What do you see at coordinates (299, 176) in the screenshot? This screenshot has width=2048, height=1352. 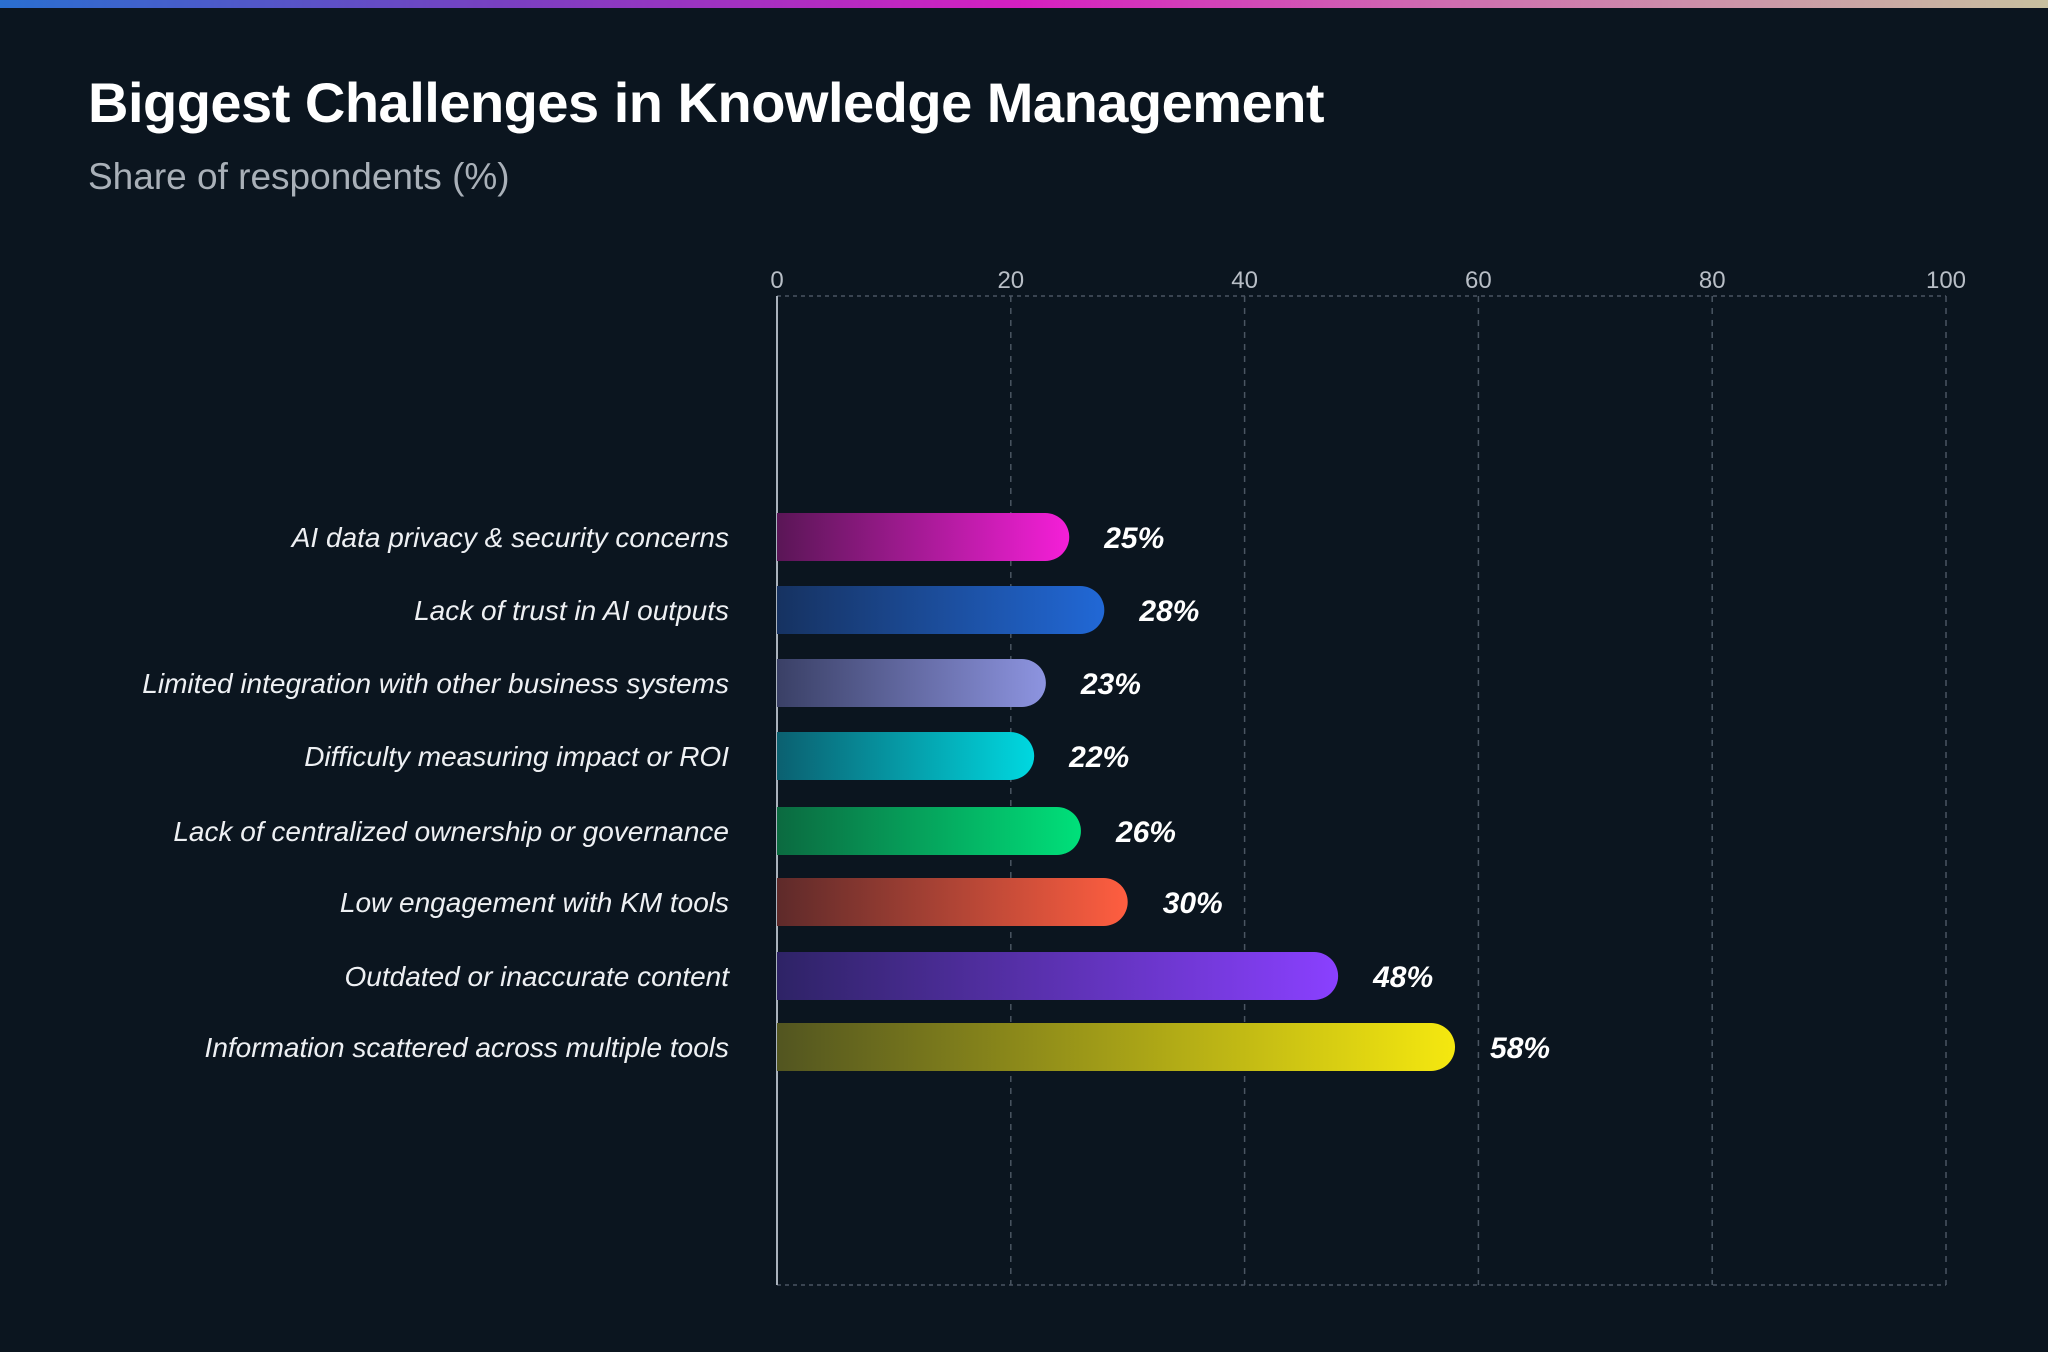 I see `chart-subtitle: Share of respondents (%)` at bounding box center [299, 176].